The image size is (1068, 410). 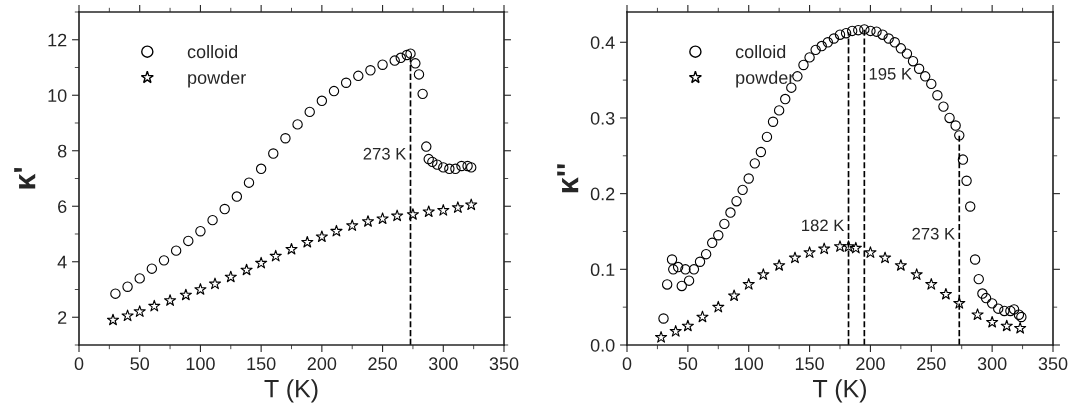 I want to click on y-tick-label: 8, so click(x=62, y=151).